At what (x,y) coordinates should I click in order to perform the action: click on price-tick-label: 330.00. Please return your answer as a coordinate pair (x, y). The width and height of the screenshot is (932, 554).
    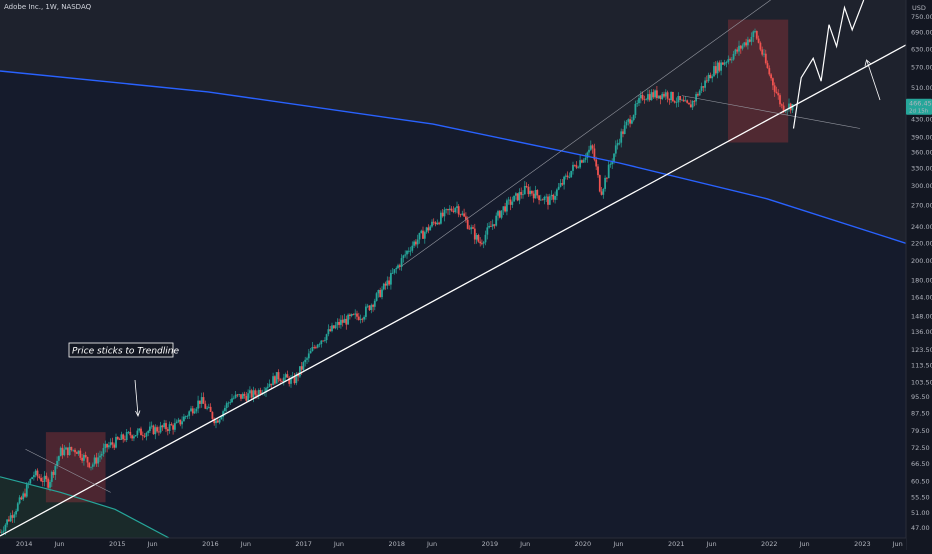
    Looking at the image, I should click on (921, 169).